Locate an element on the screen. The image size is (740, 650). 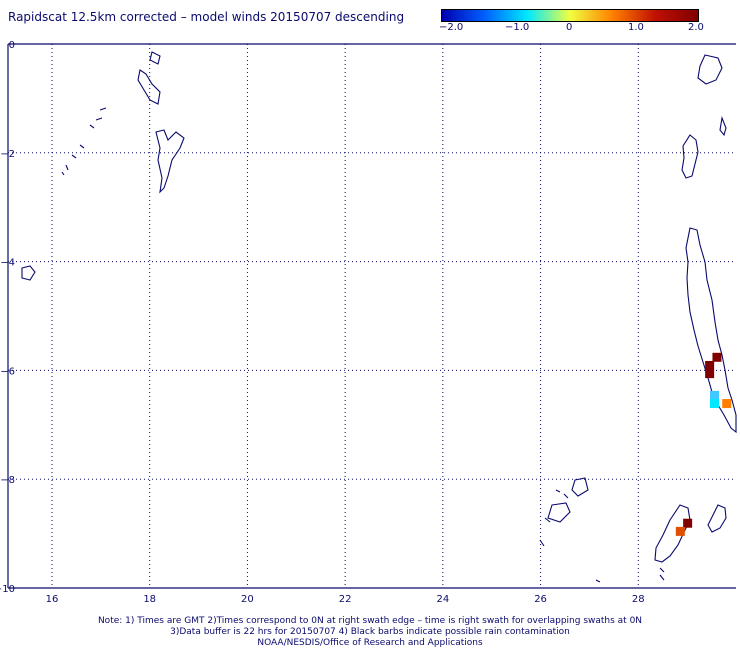
y-tick-label: −8 is located at coordinates (7, 480).